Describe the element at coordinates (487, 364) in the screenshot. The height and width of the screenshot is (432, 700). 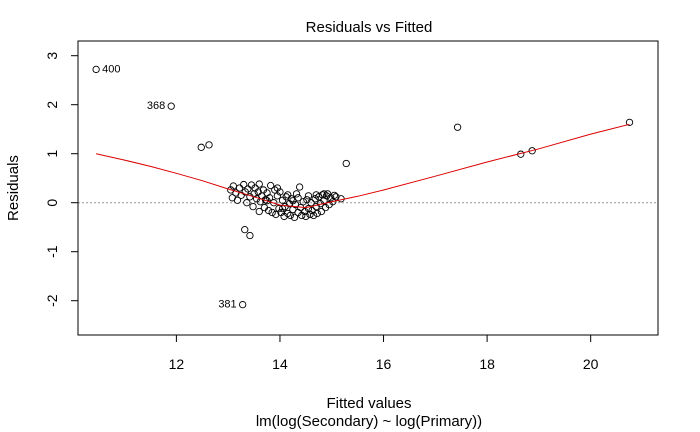
I see `x-tick-label: 18` at that location.